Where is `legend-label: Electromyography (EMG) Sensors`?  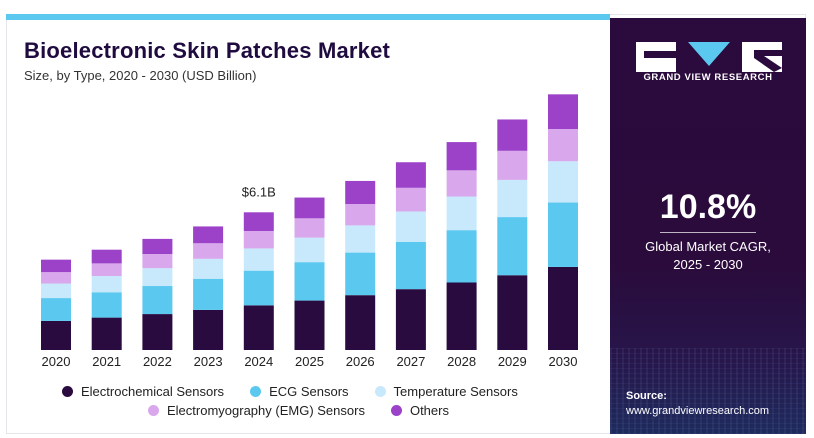
legend-label: Electromyography (EMG) Sensors is located at coordinates (266, 410).